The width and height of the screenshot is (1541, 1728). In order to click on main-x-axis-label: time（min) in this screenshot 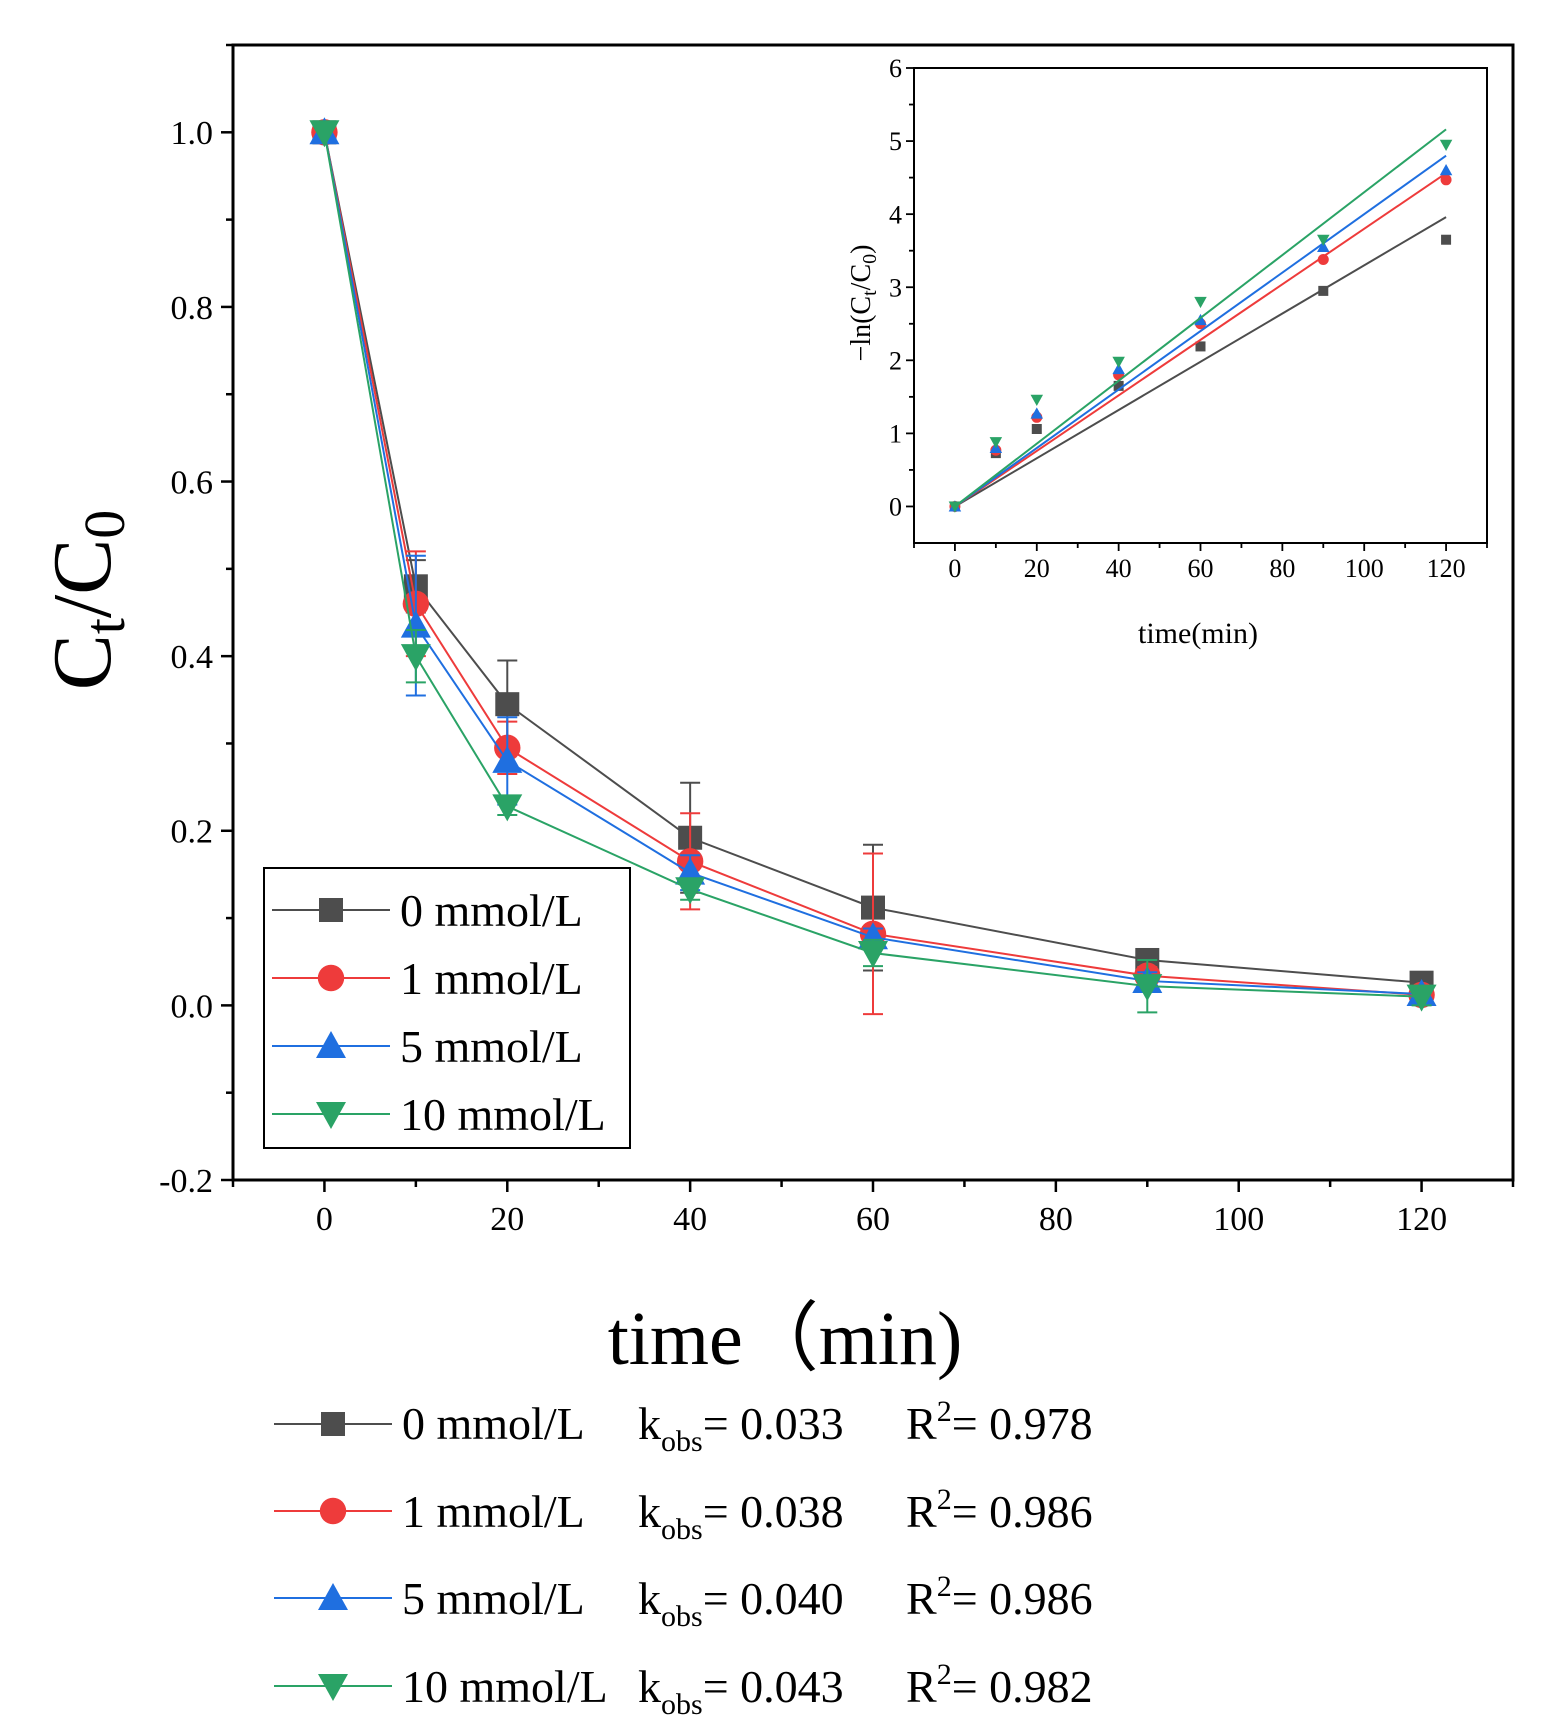, I will do `click(785, 1339)`.